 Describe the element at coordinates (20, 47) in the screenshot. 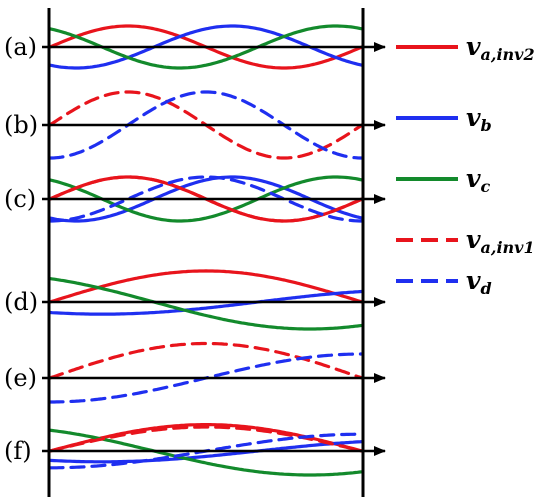

I see `panel-label: (a)` at that location.